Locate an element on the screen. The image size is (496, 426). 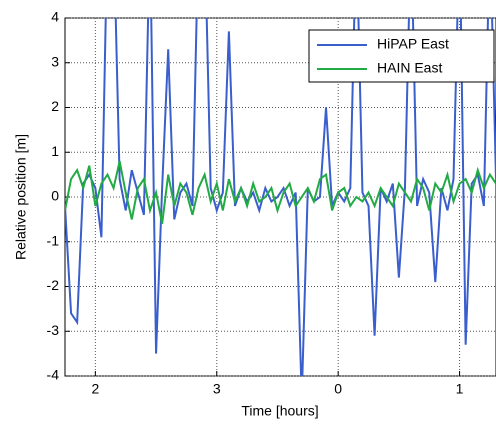
y-tick-label: 1 is located at coordinates (55, 151).